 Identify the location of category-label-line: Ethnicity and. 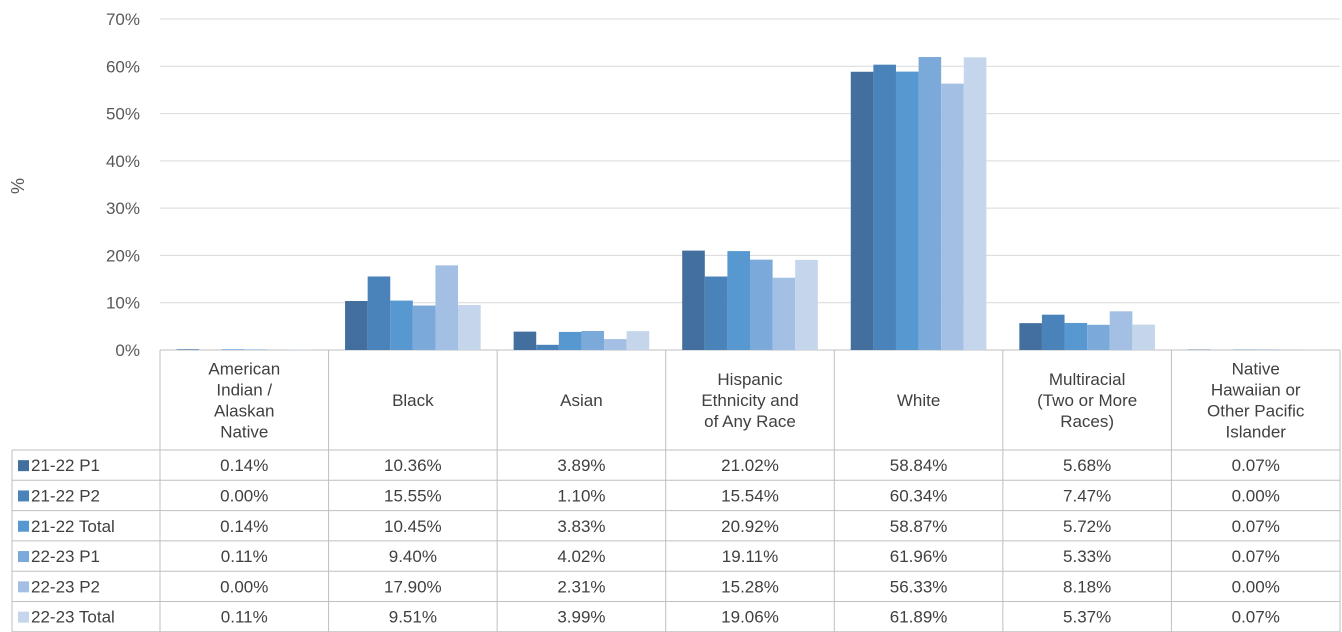
(749, 400).